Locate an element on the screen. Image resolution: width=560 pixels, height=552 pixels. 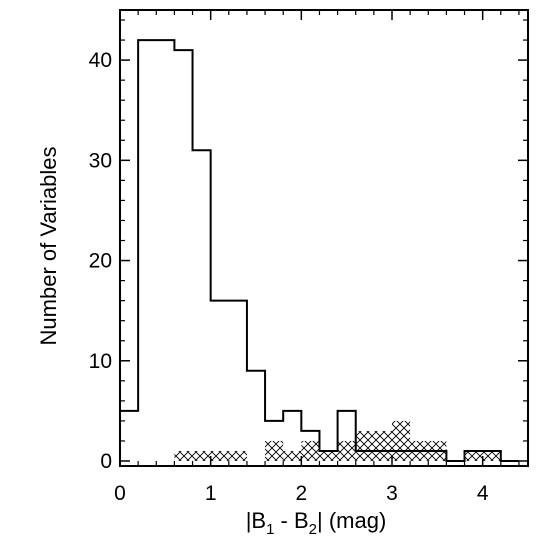
x-tick-label-2: 2 is located at coordinates (301, 493).